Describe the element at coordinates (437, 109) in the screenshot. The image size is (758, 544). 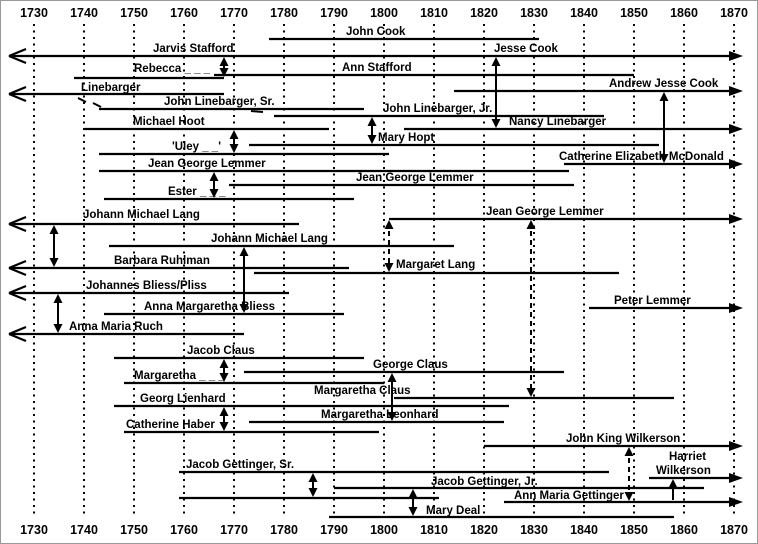
I see `person-label-john-linebarger-jr: John Linebarger, Jr.` at that location.